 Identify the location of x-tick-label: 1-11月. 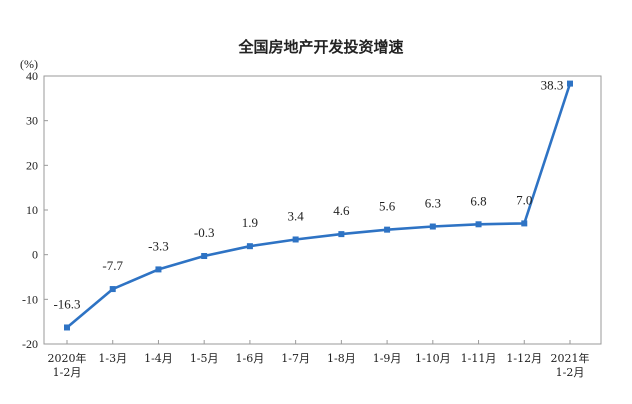
(479, 358).